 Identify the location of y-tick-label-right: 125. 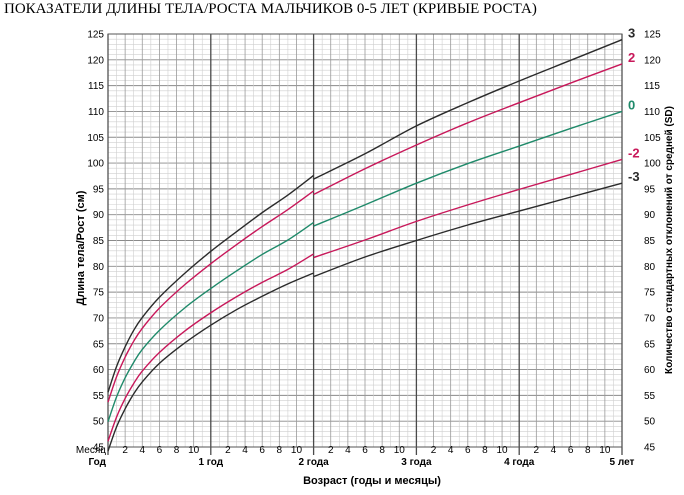
(652, 35).